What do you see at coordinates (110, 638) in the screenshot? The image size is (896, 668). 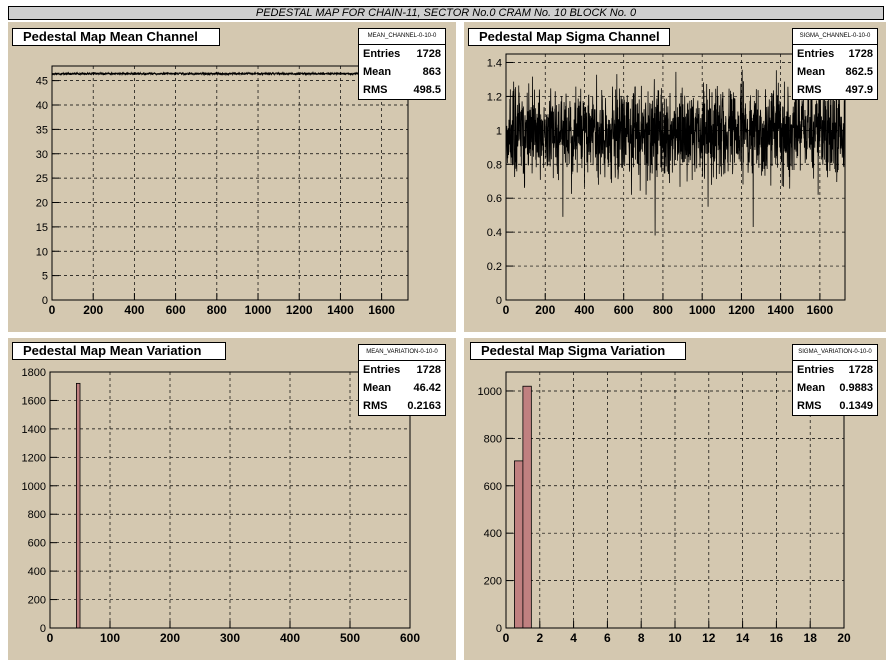 I see `x-tick-label: 100` at bounding box center [110, 638].